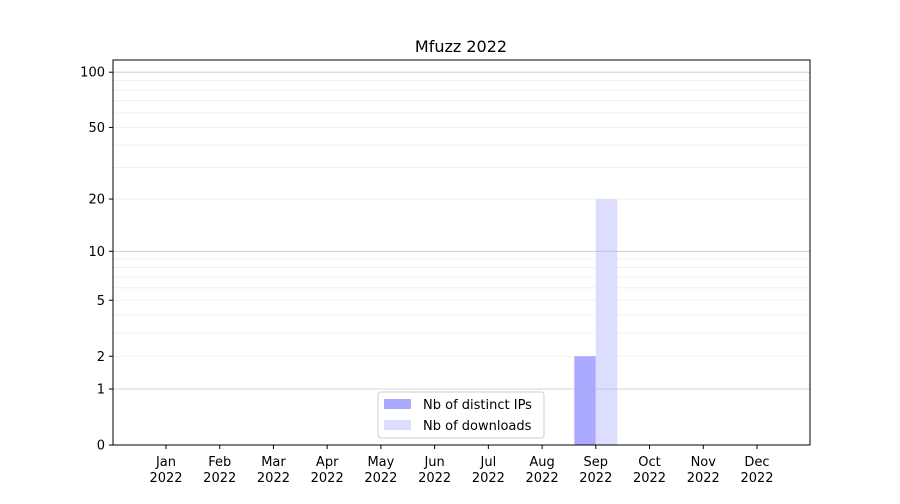 This screenshot has height=504, width=900. Describe the element at coordinates (756, 470) in the screenshot. I see `x-tick-label: Dec 2022` at that location.